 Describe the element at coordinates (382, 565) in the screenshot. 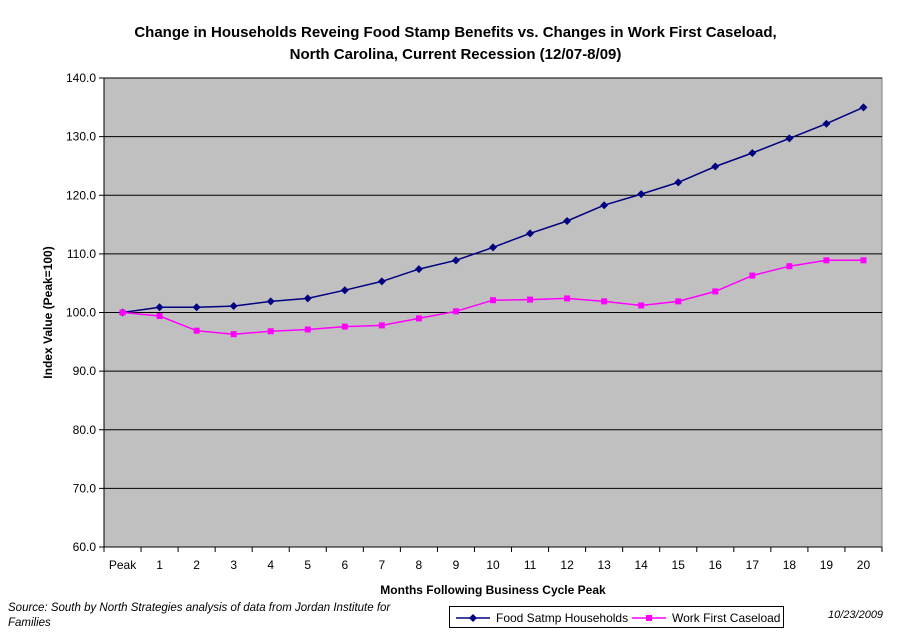

I see `x-tick-label: 7` at that location.